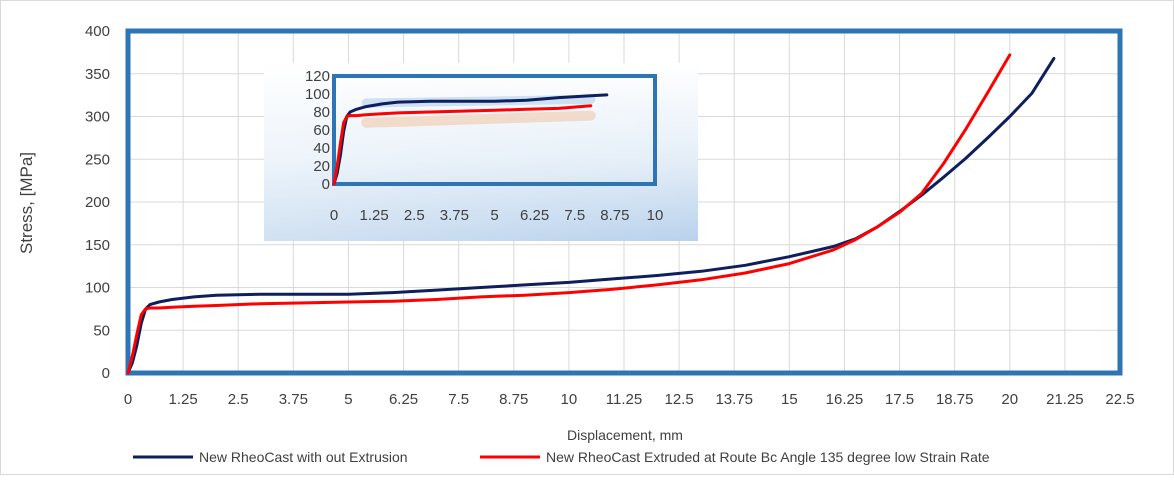 The width and height of the screenshot is (1174, 480). What do you see at coordinates (679, 399) in the screenshot?
I see `x-tick-label: 12.5` at bounding box center [679, 399].